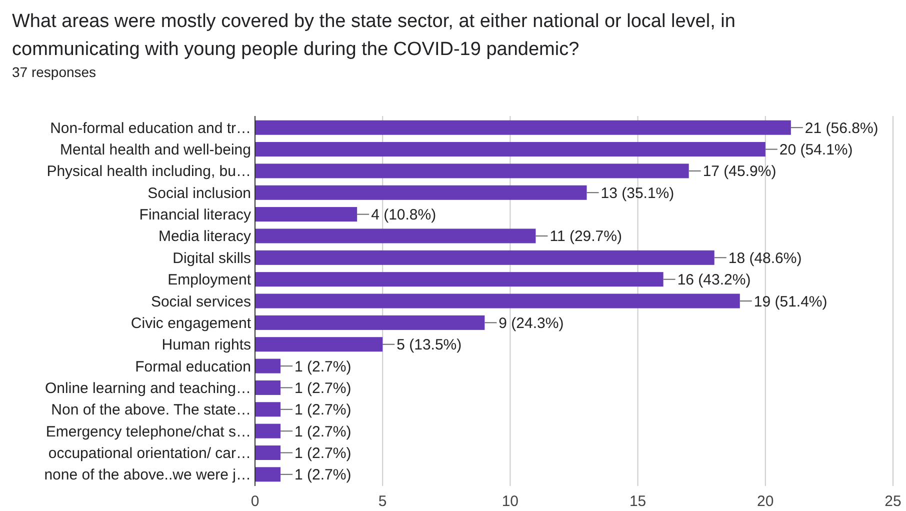  Describe the element at coordinates (841, 128) in the screenshot. I see `data-label: 21 (56.8%)` at that location.